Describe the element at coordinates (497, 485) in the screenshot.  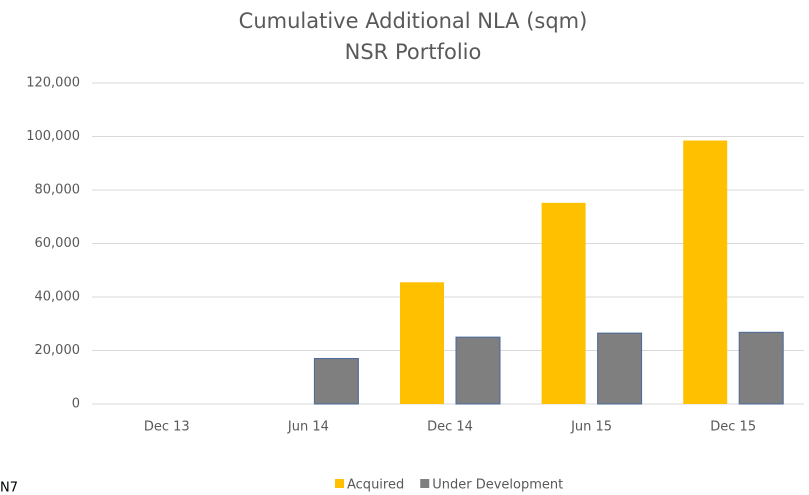
I see `legend-label: Under Development` at that location.